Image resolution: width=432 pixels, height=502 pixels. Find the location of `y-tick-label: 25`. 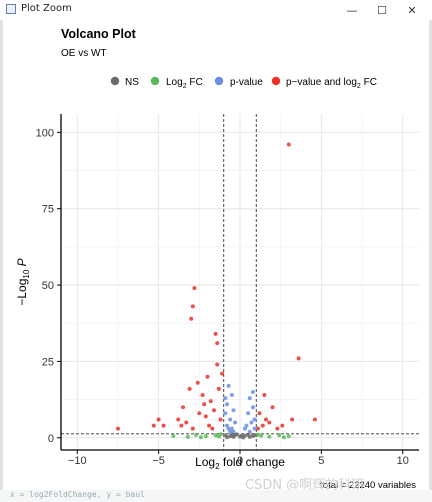

y-tick-label: 25 is located at coordinates (48, 362).